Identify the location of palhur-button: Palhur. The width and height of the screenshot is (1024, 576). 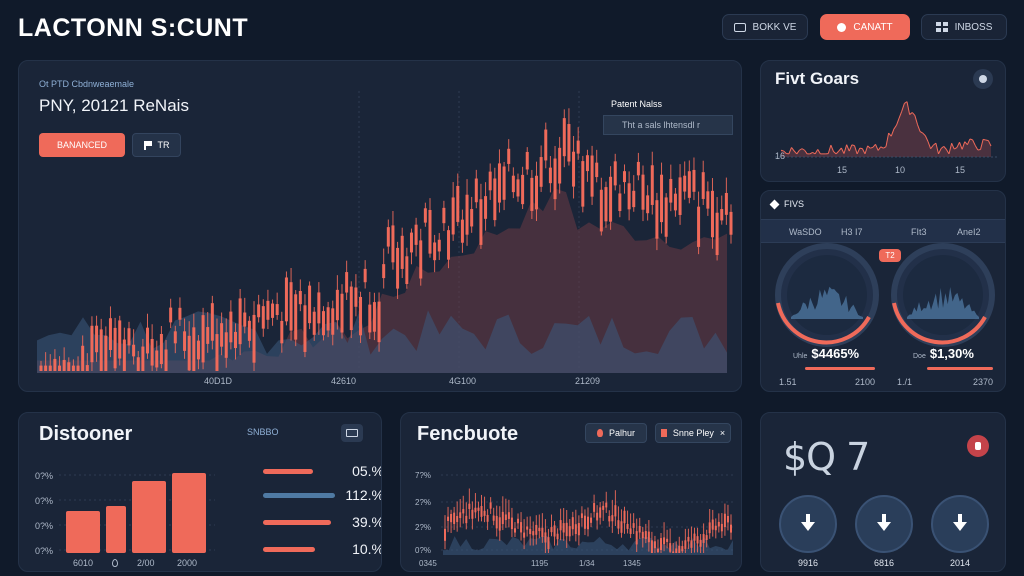
(616, 433).